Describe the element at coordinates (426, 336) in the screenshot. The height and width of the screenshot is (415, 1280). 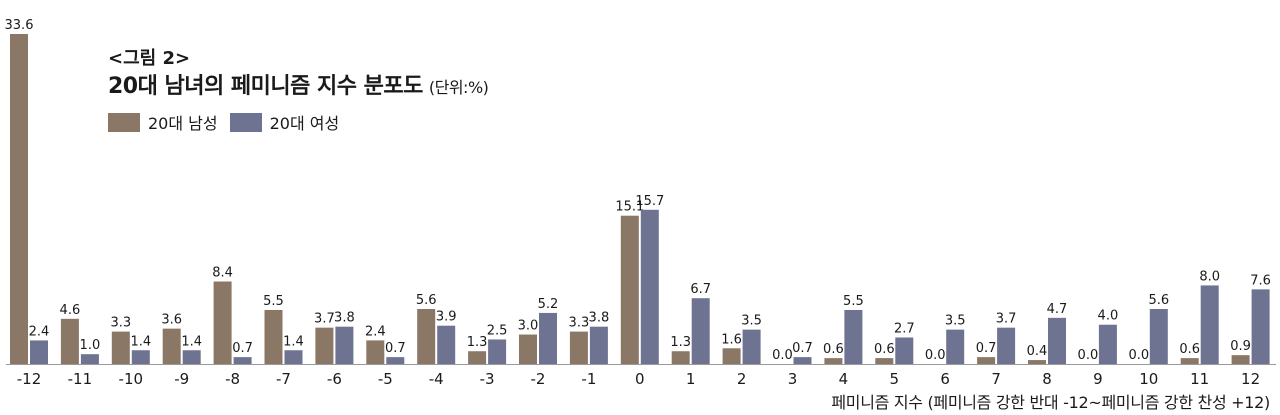
I see `bar-male--4` at that location.